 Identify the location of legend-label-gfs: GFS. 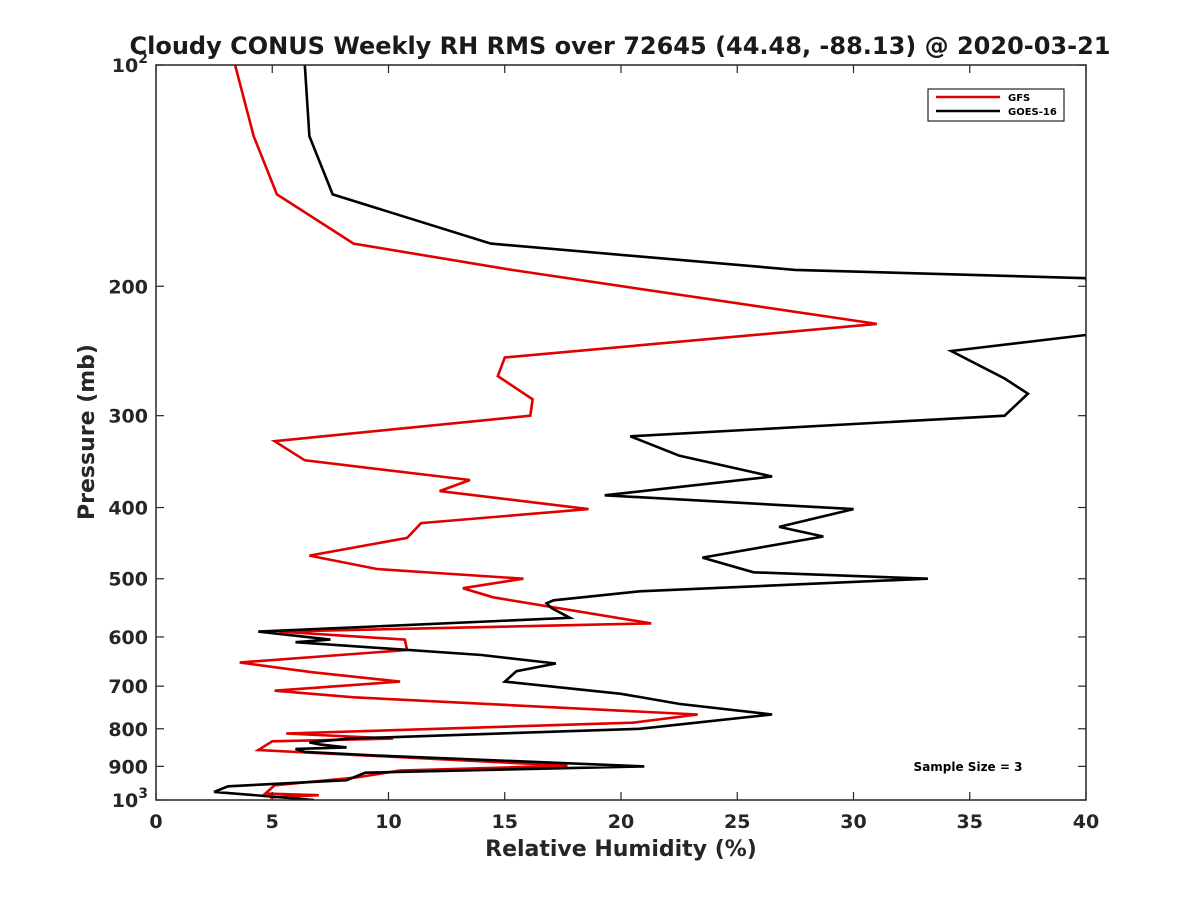
(1019, 98).